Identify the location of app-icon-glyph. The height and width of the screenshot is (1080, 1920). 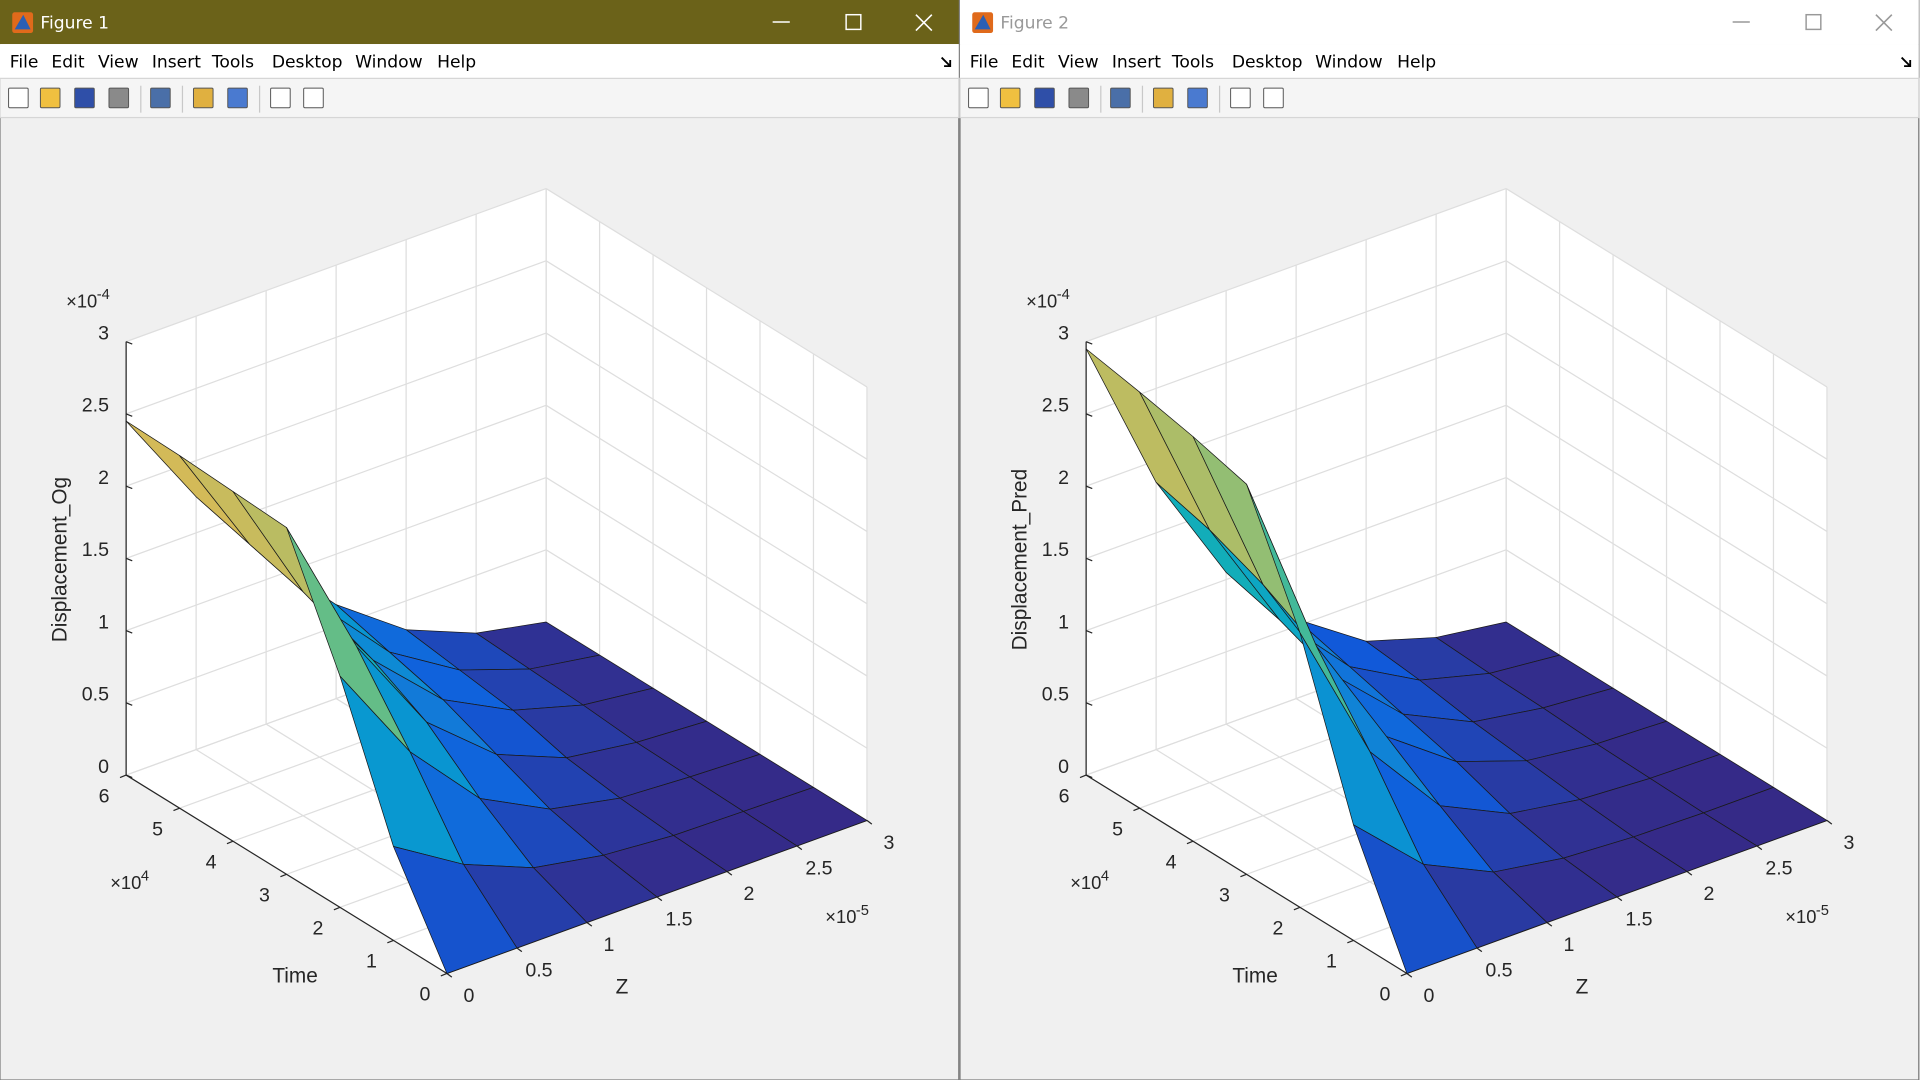
(22, 22).